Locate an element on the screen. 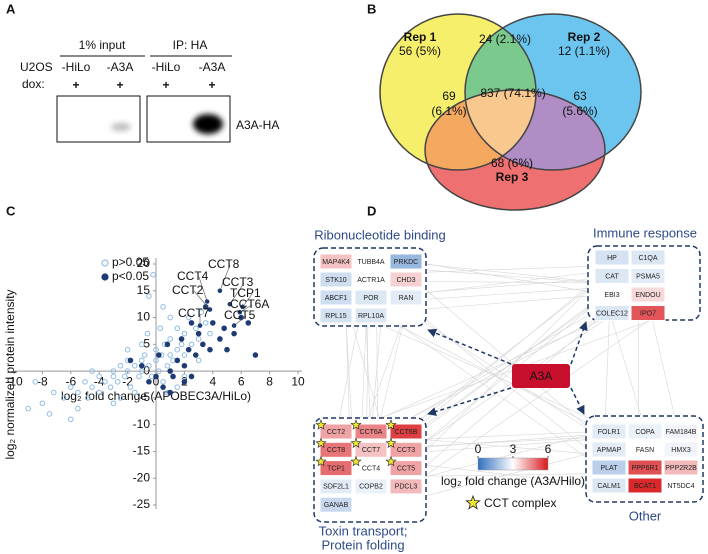 This screenshot has width=708, height=554. gene-label: CCT6B is located at coordinates (406, 432).